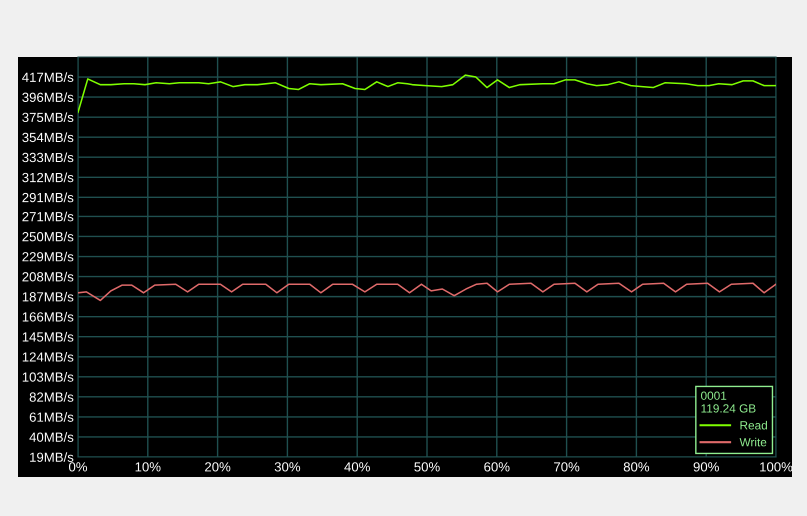 This screenshot has width=807, height=516. I want to click on legend-title: 0001 119.24 GB, so click(728, 402).